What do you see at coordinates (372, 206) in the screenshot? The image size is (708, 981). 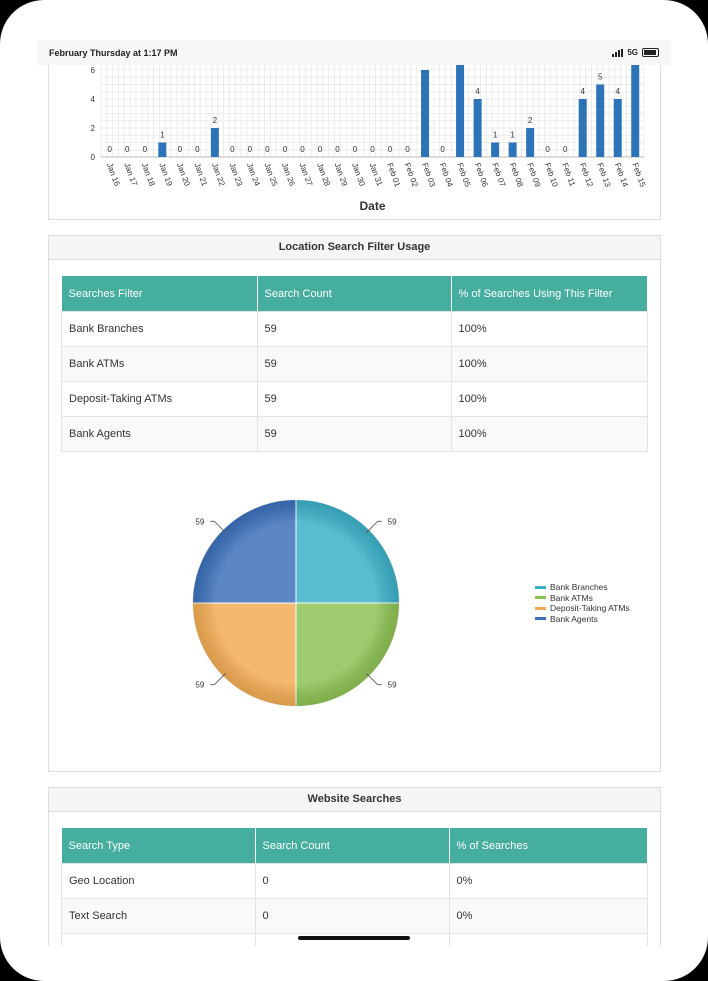 I see `x-axis-title: Date` at bounding box center [372, 206].